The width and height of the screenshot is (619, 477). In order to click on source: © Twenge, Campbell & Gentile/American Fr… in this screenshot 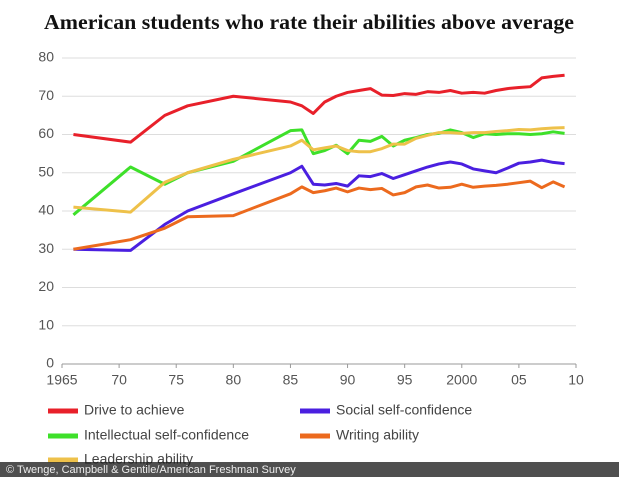, I will do `click(151, 470)`.